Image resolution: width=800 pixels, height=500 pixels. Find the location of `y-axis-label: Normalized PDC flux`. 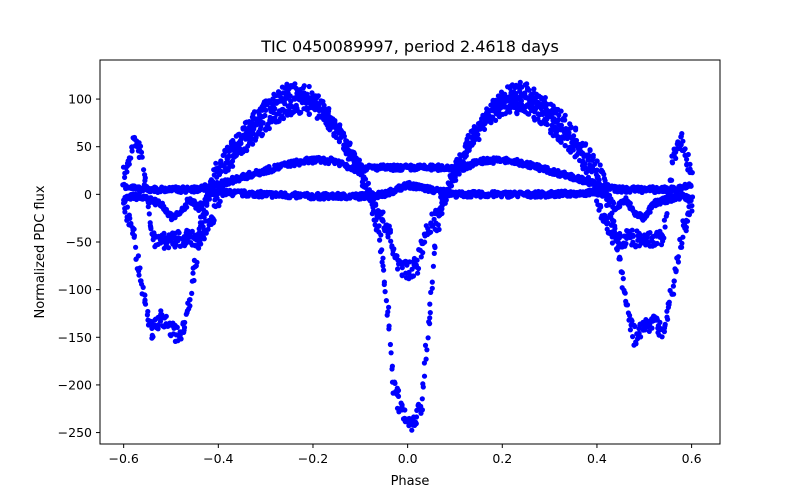

y-axis-label: Normalized PDC flux is located at coordinates (40, 251).